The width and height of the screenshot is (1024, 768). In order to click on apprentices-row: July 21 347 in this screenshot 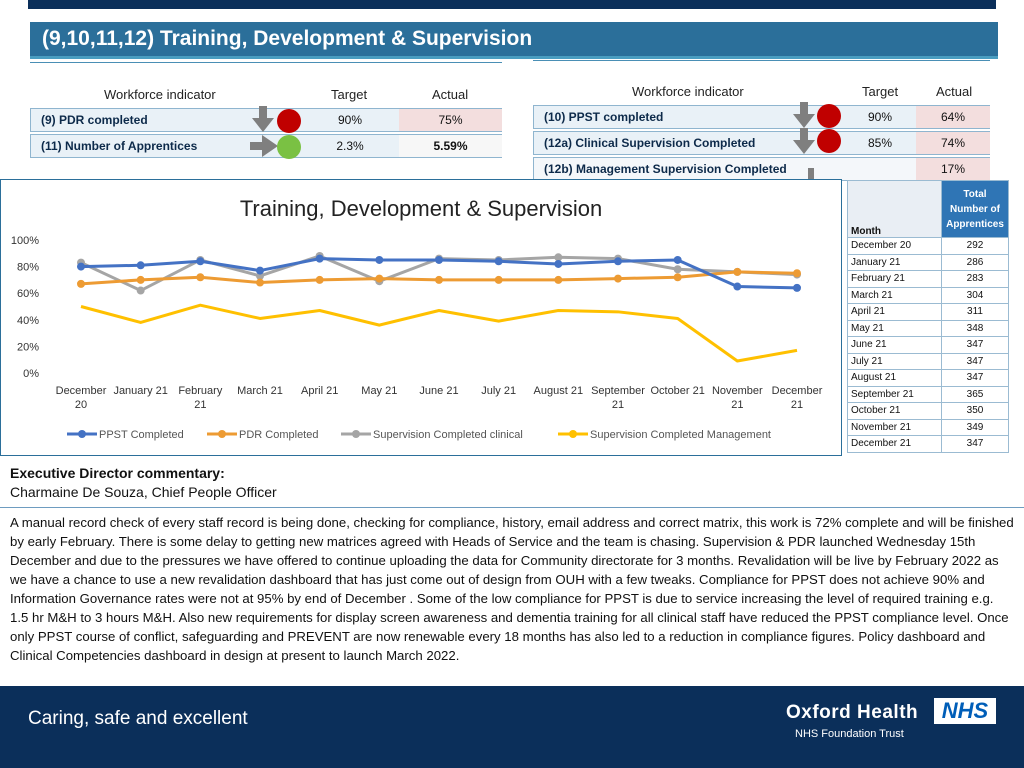, I will do `click(928, 361)`.